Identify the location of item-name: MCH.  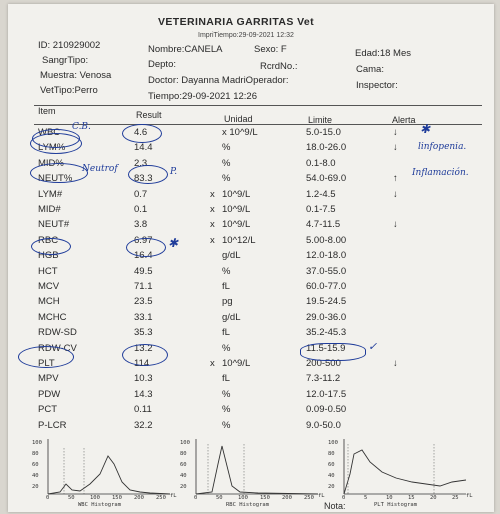
(49, 302).